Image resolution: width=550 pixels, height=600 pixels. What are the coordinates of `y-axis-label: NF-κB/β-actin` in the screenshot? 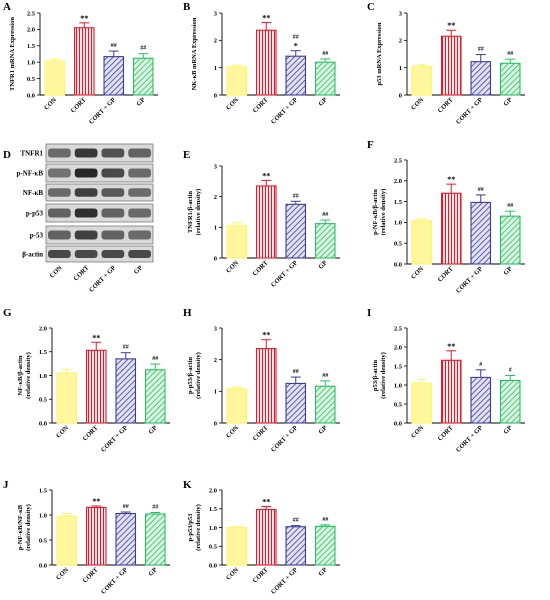 It's located at (20, 375).